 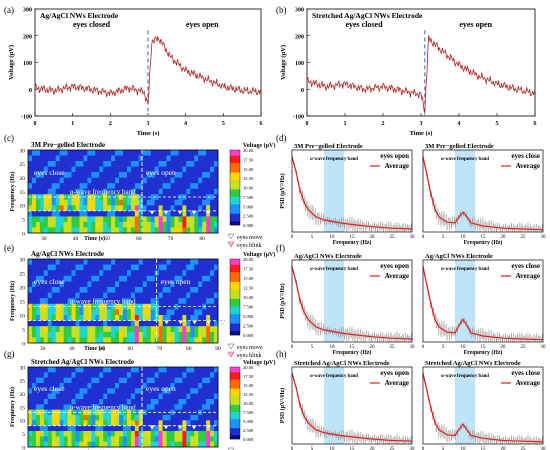 I want to click on y-tick-label: 0, so click(x=23, y=344).